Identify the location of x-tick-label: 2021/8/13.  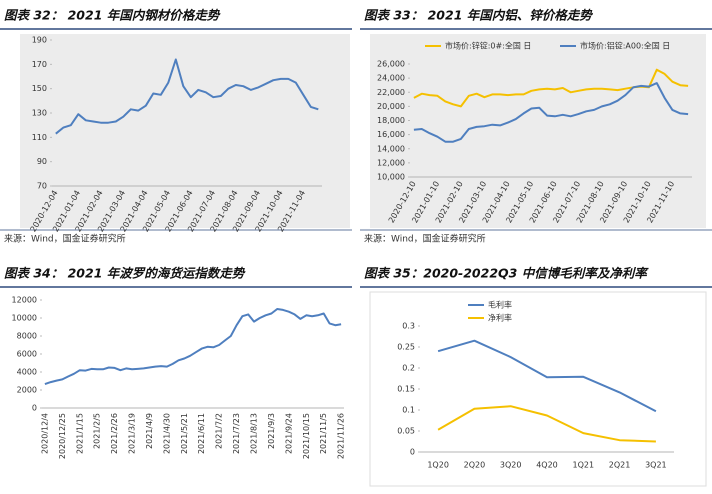
(253, 433).